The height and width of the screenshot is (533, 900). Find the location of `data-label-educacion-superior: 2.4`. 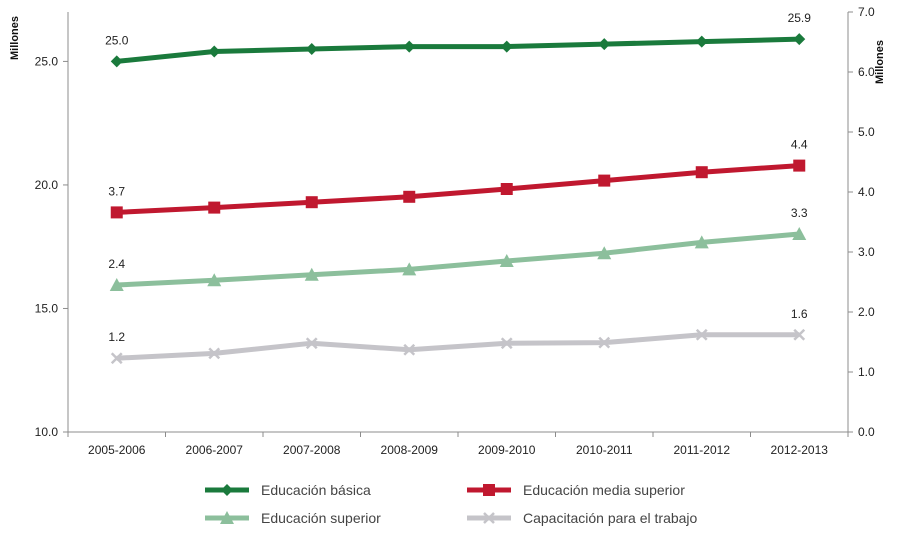

data-label-educacion-superior: 2.4 is located at coordinates (116, 264).